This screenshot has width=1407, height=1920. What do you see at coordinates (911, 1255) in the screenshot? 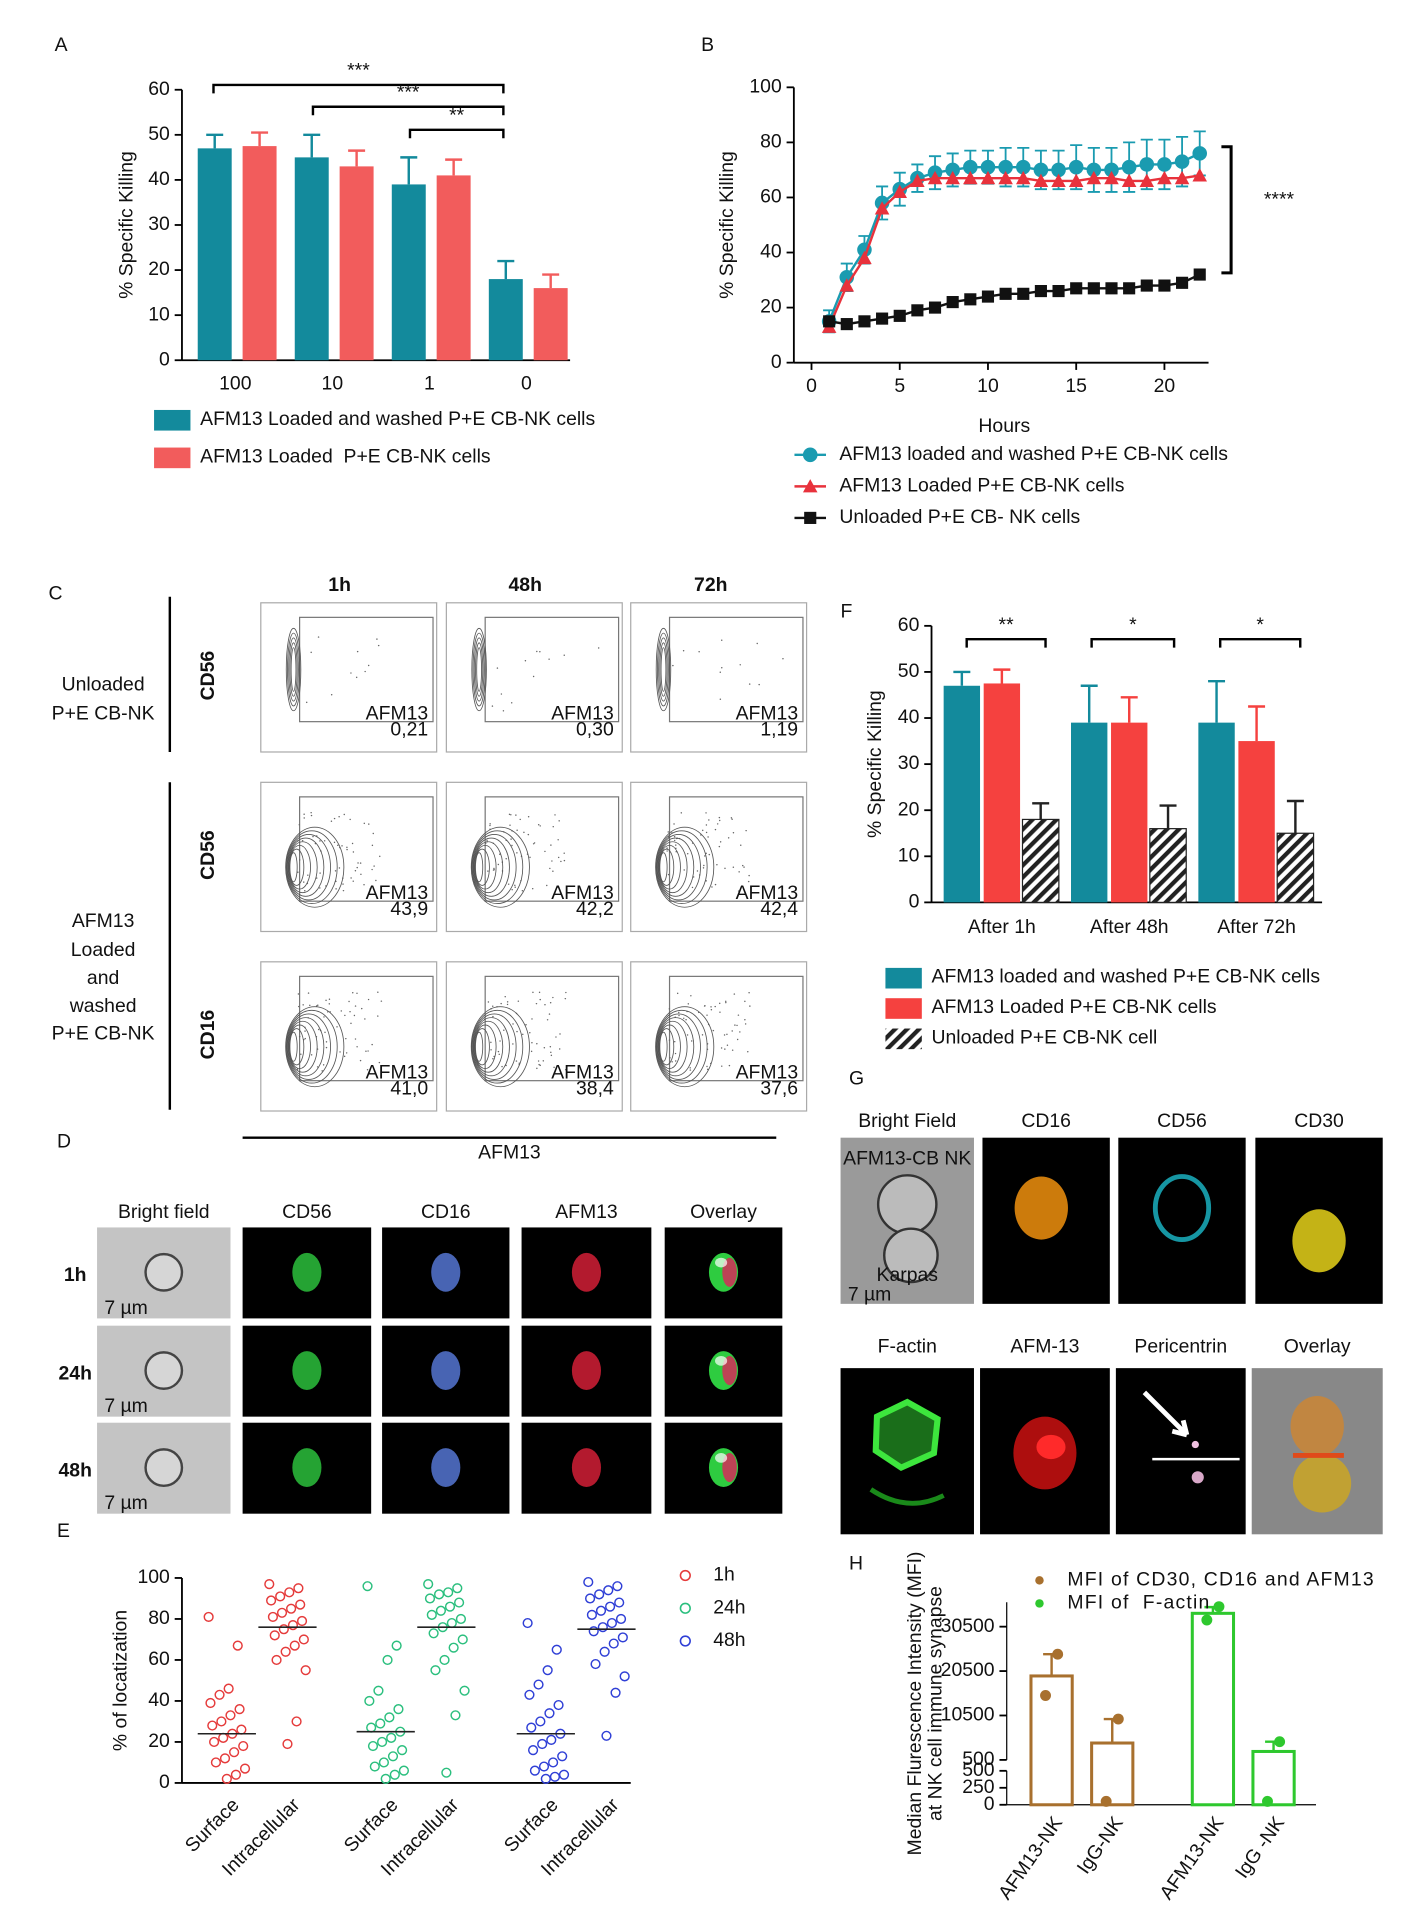
I see `cell` at bounding box center [911, 1255].